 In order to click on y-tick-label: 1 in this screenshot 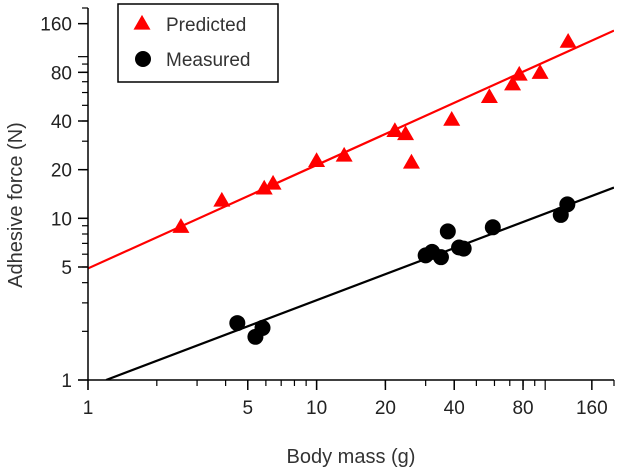, I will do `click(66, 381)`.